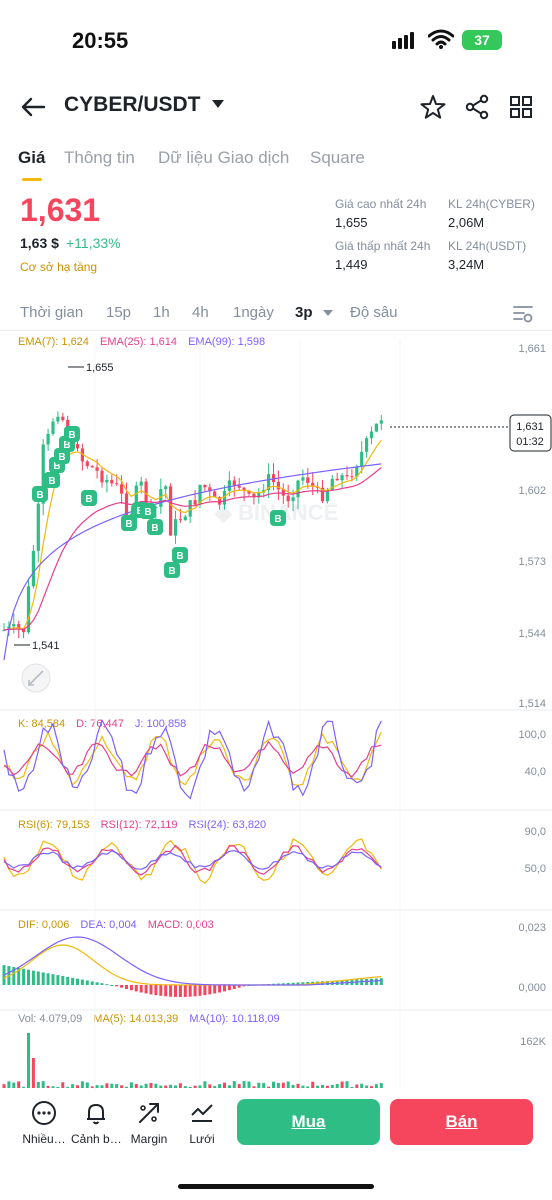  Describe the element at coordinates (253, 312) in the screenshot. I see `interval-1d: 1ngày` at that location.